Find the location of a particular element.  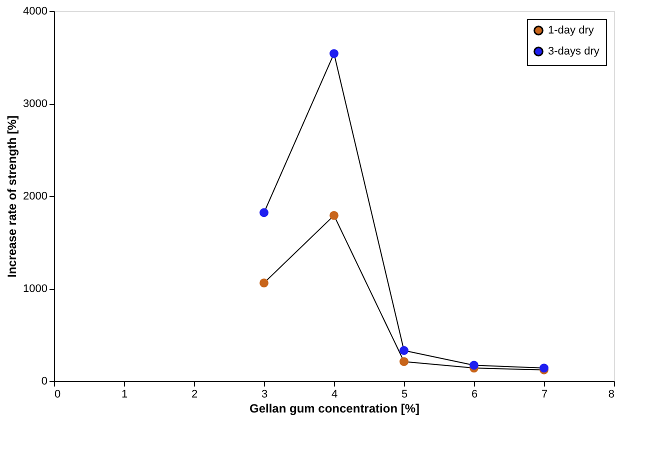

y-tick-label: 3000 is located at coordinates (35, 104).